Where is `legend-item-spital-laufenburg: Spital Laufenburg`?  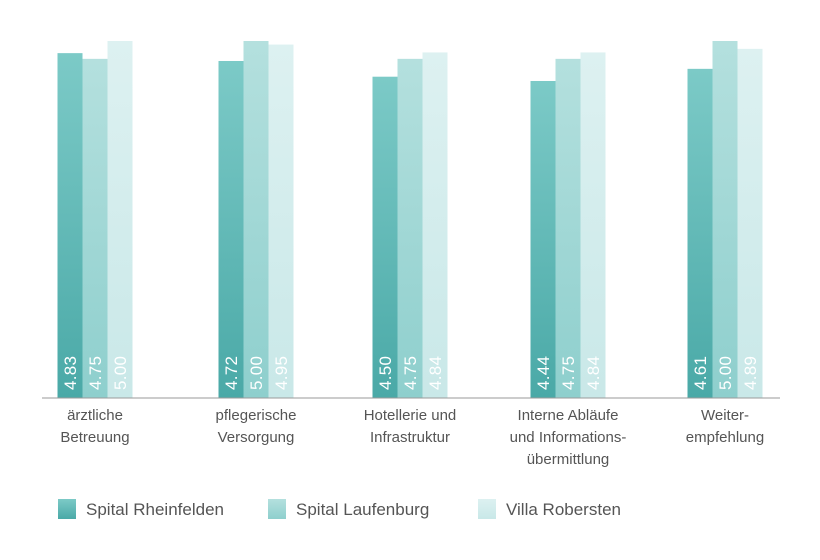 legend-item-spital-laufenburg: Spital Laufenburg is located at coordinates (348, 509).